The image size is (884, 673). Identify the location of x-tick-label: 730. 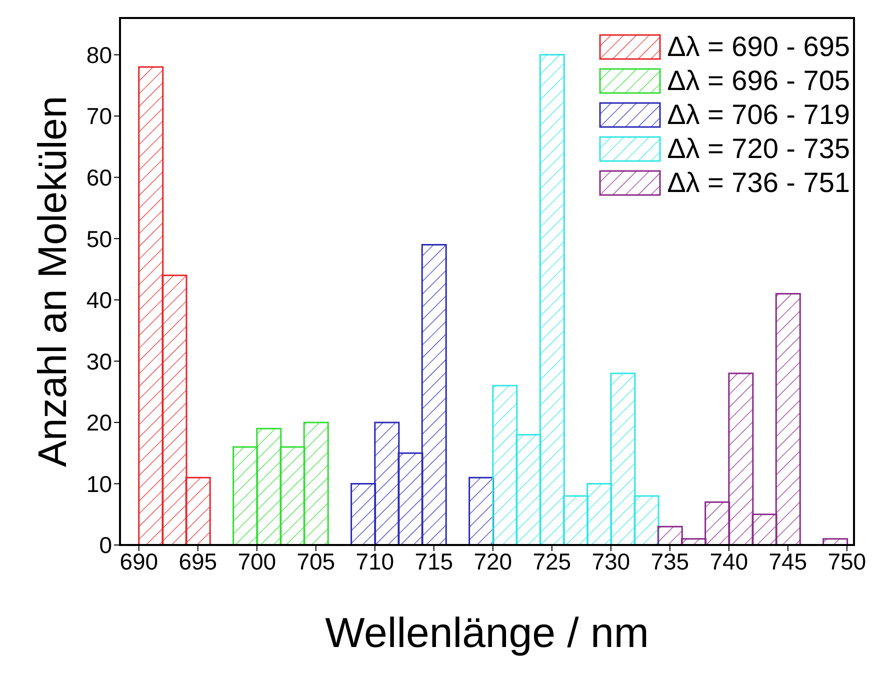
(611, 561).